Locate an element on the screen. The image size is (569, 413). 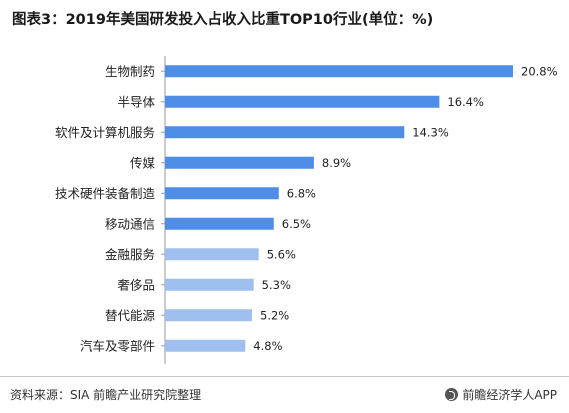
category-label: 替代能源 is located at coordinates (130, 315).